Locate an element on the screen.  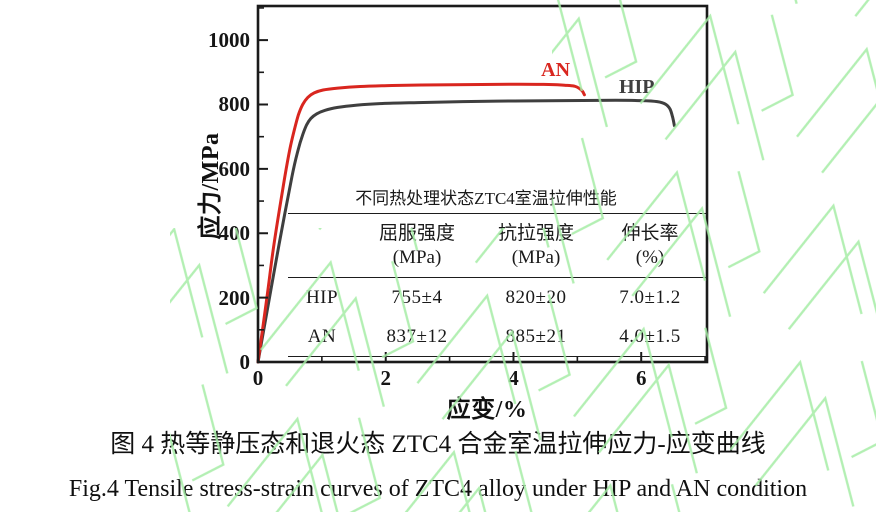
header-uts-name: 抗拉强度 is located at coordinates (535, 233).